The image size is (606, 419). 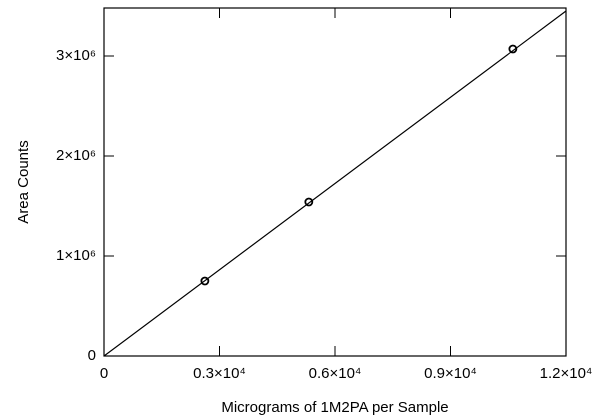 What do you see at coordinates (23, 181) in the screenshot?
I see `y-axis-title: Area Counts` at bounding box center [23, 181].